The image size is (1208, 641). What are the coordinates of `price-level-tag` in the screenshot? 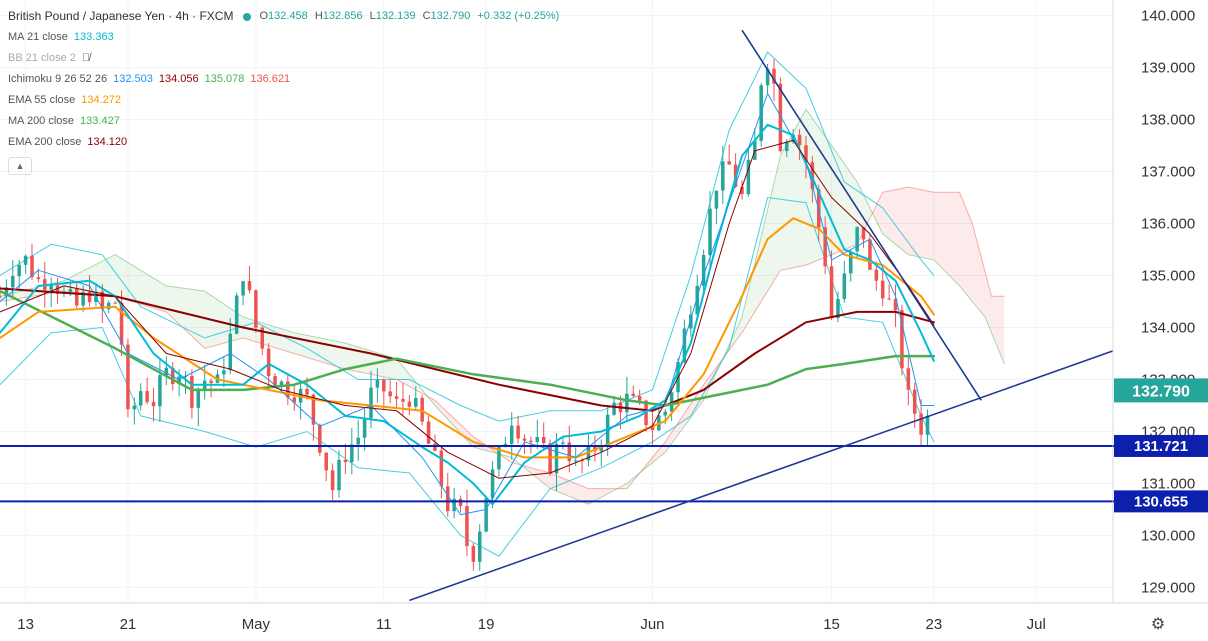 It's located at (1161, 445).